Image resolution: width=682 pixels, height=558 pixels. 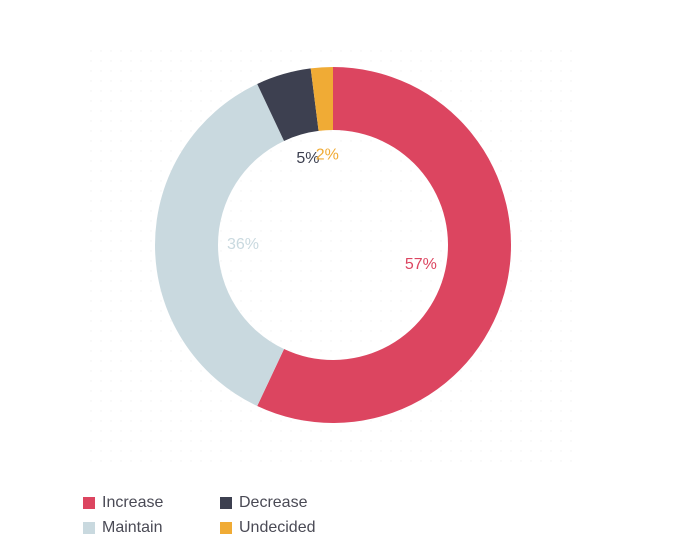 I want to click on legend-label: Decrease, so click(x=273, y=502).